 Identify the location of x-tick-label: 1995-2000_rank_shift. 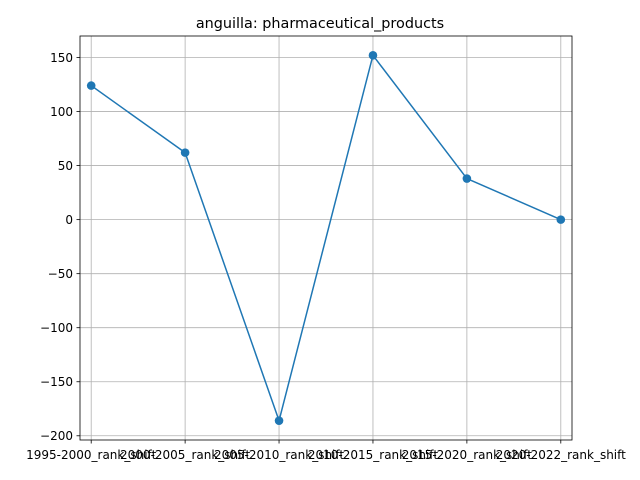
(91, 455).